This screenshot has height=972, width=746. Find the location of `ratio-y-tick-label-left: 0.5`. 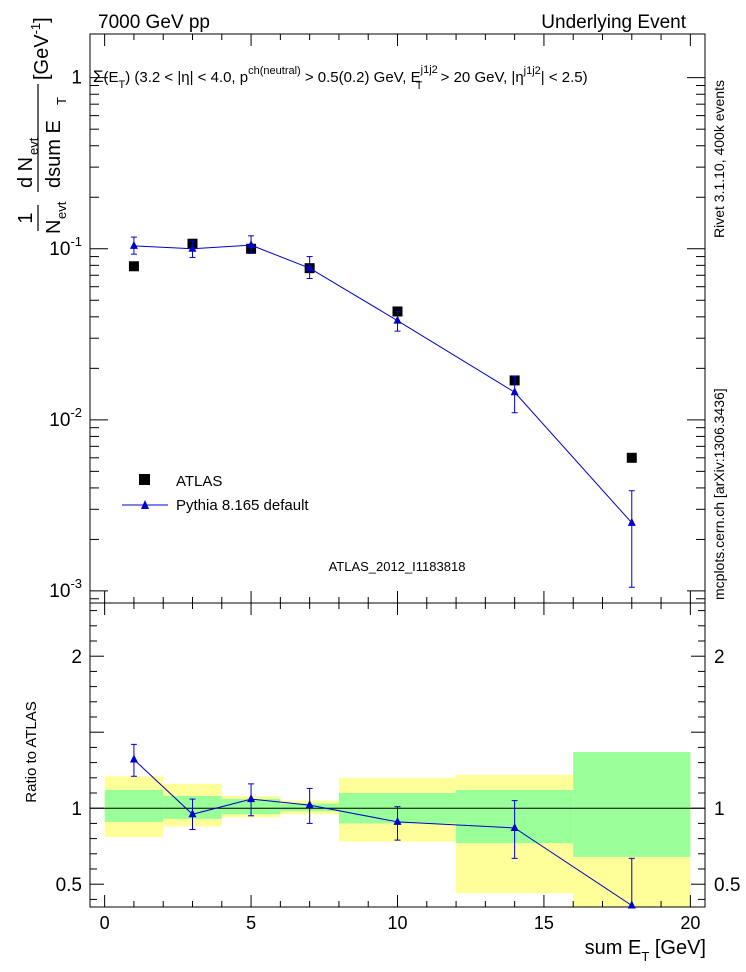

ratio-y-tick-label-left: 0.5 is located at coordinates (69, 885).